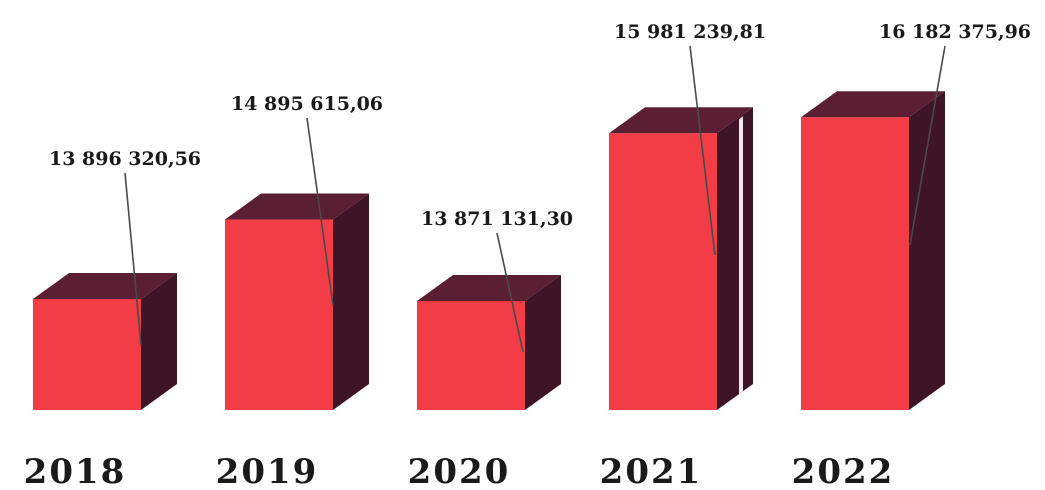  What do you see at coordinates (955, 32) in the screenshot?
I see `data-label: 16 182 375,96` at bounding box center [955, 32].